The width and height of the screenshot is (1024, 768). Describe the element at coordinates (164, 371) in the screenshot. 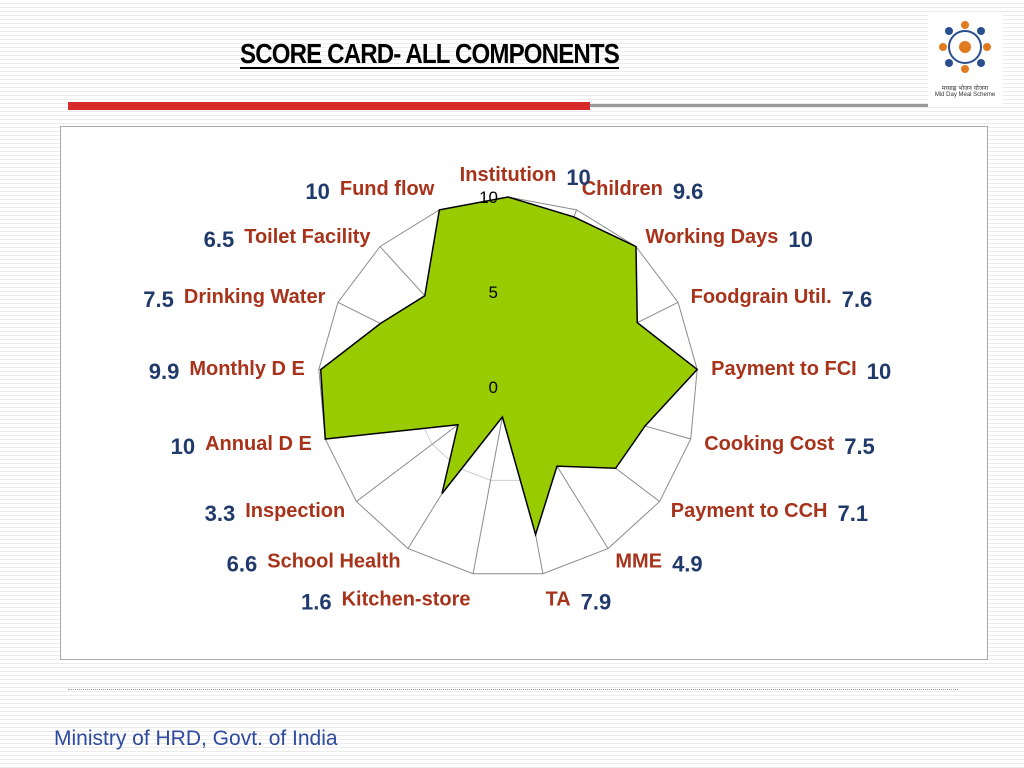

I see `radar-value-label: 9.9` at that location.